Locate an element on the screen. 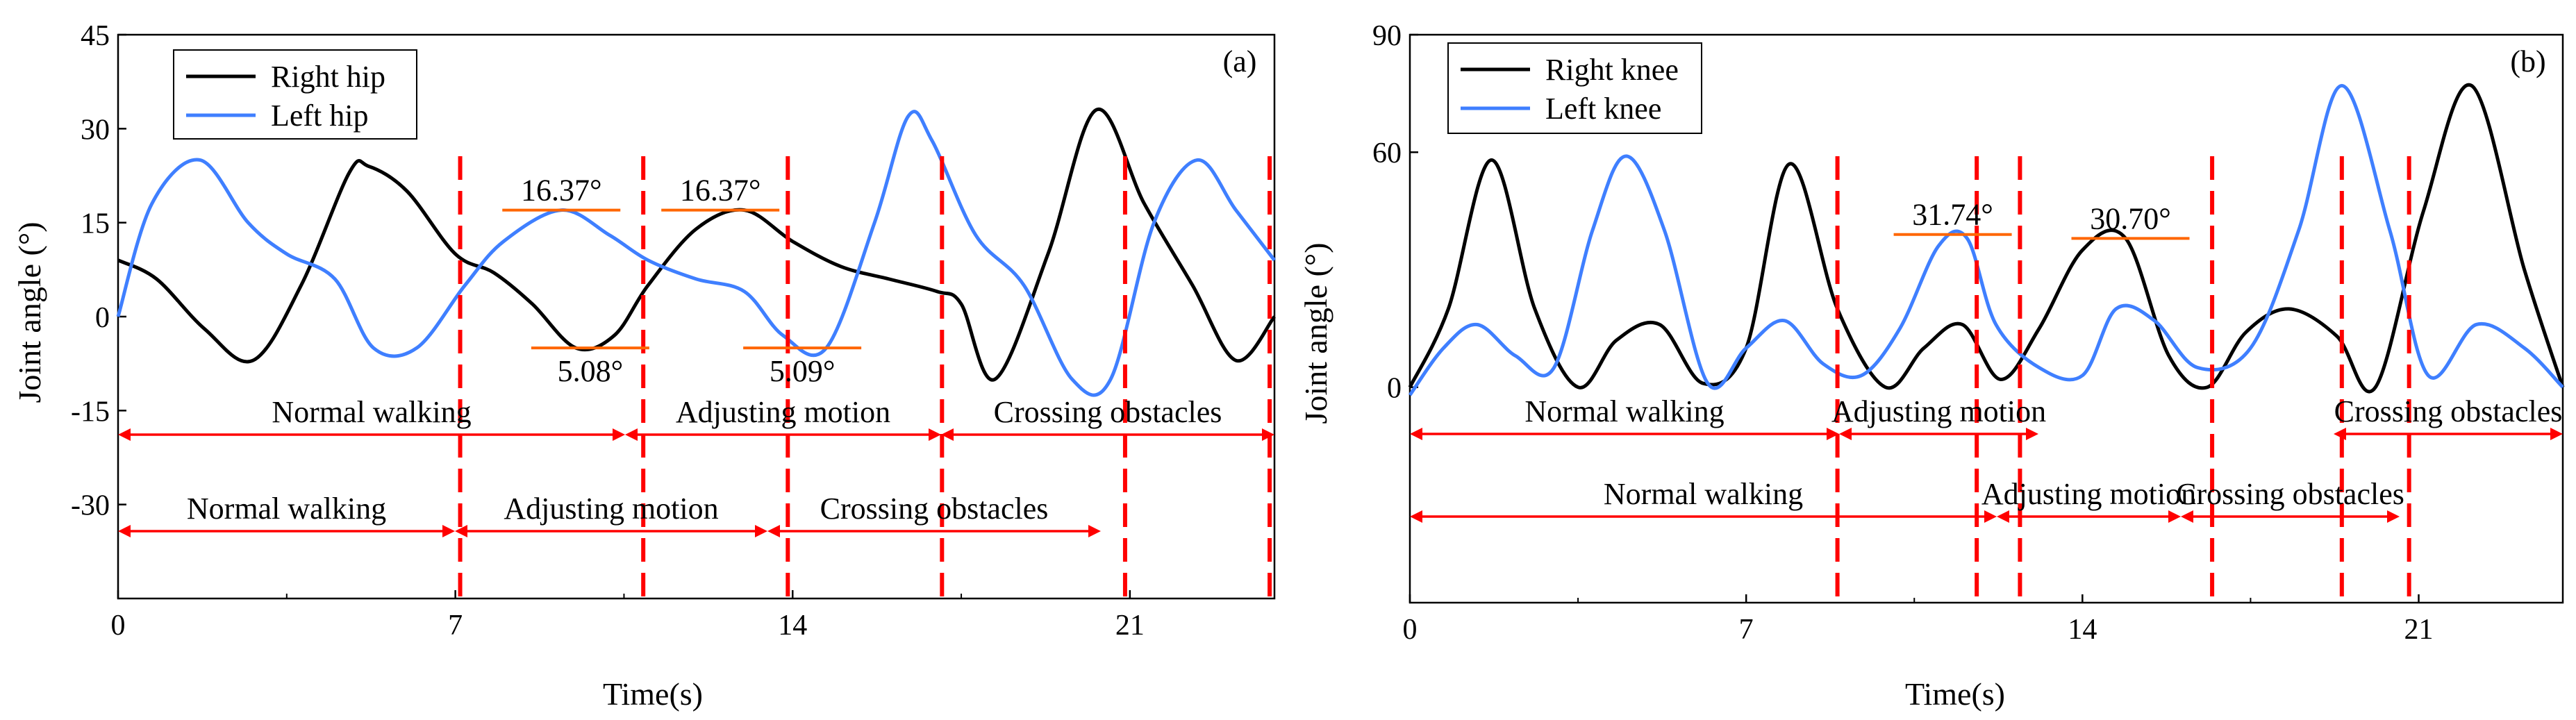 Image resolution: width=2576 pixels, height=720 pixels. panel-b-ytick-label: 90 is located at coordinates (1387, 36).